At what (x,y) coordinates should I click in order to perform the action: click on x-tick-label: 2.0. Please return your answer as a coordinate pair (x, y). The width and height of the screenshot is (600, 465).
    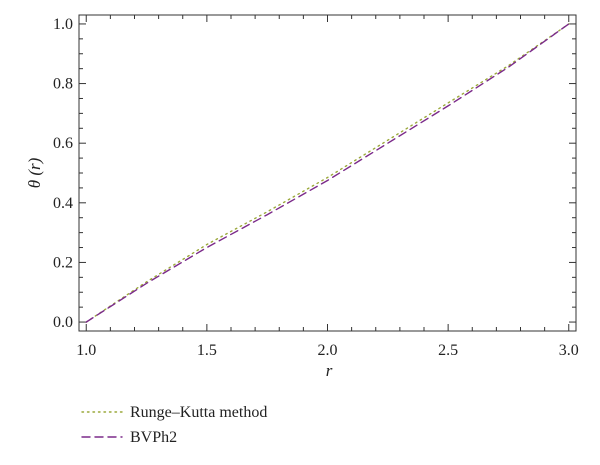
    Looking at the image, I should click on (328, 350).